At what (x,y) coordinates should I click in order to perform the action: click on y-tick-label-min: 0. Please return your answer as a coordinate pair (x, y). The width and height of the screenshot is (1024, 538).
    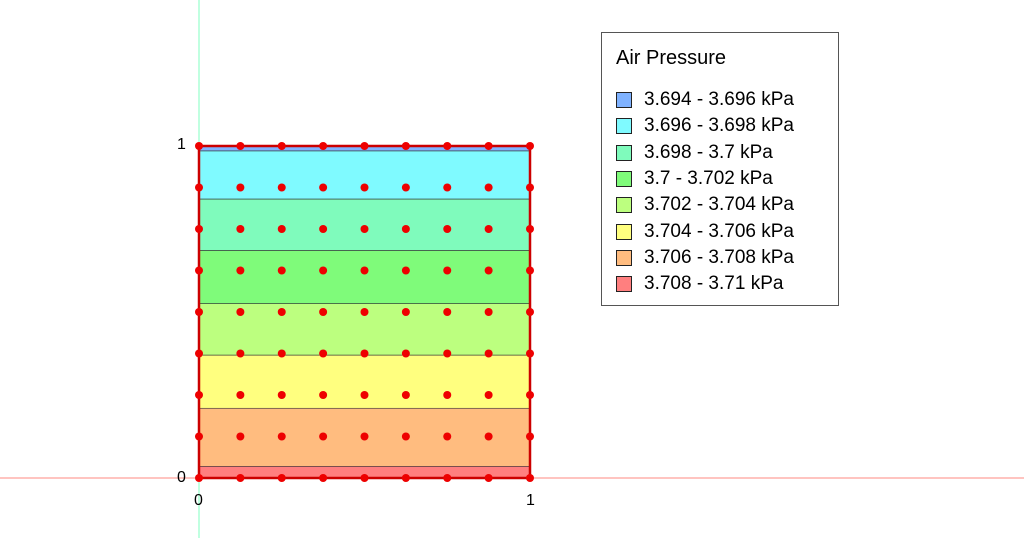
    Looking at the image, I should click on (181, 477).